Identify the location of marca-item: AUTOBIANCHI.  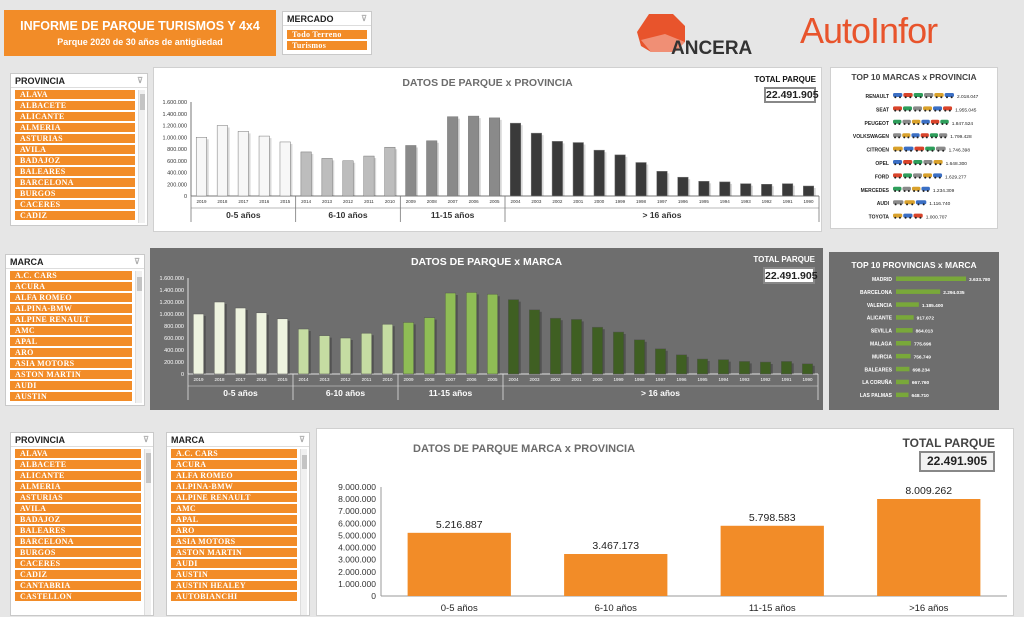
(234, 596).